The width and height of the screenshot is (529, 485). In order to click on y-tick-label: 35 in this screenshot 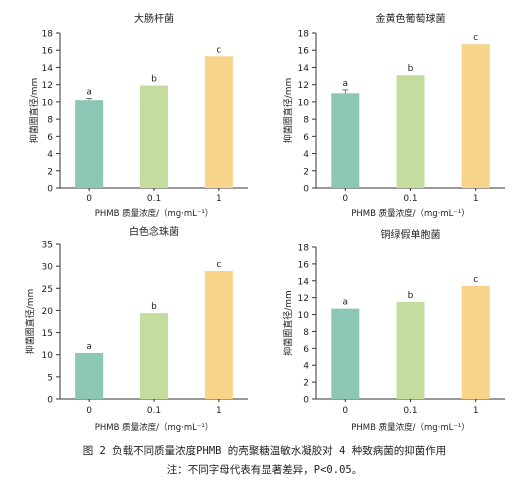, I will do `click(47, 246)`.